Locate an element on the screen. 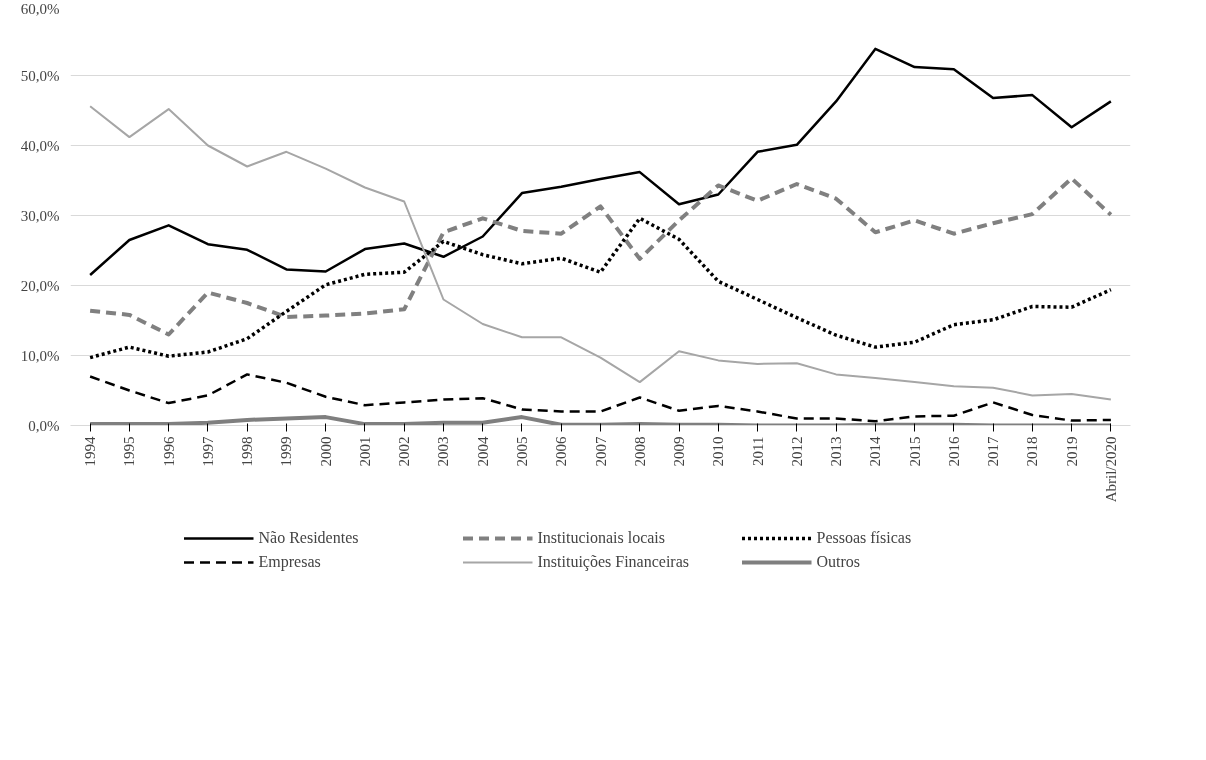  x-tick-label: 2016 is located at coordinates (953, 451).